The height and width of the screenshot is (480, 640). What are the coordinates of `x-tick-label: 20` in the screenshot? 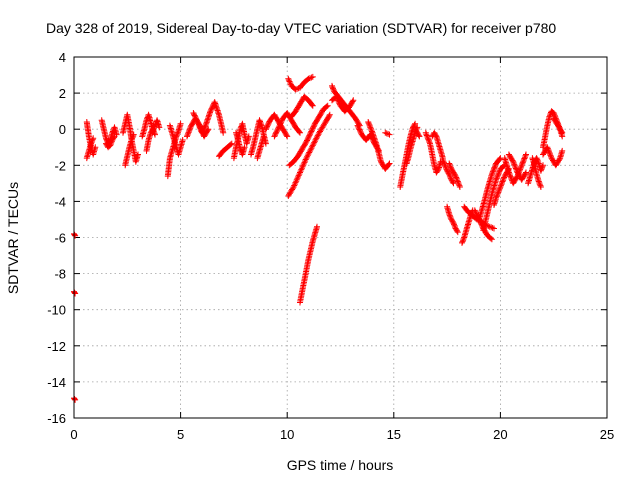 It's located at (500, 434).